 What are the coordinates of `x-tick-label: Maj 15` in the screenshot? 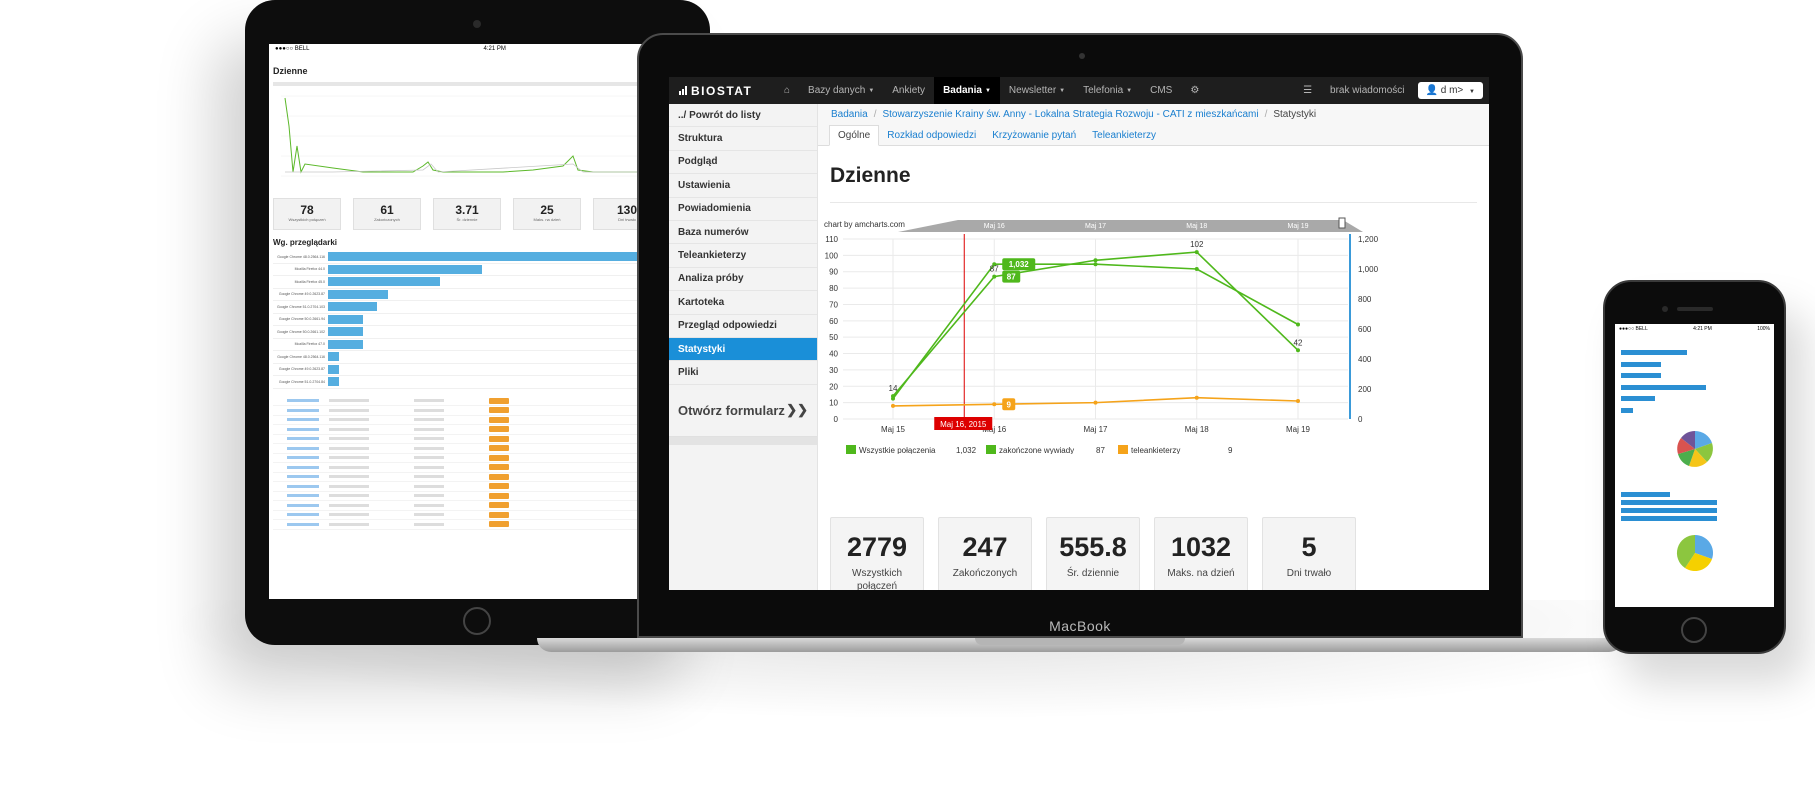 It's located at (893, 429).